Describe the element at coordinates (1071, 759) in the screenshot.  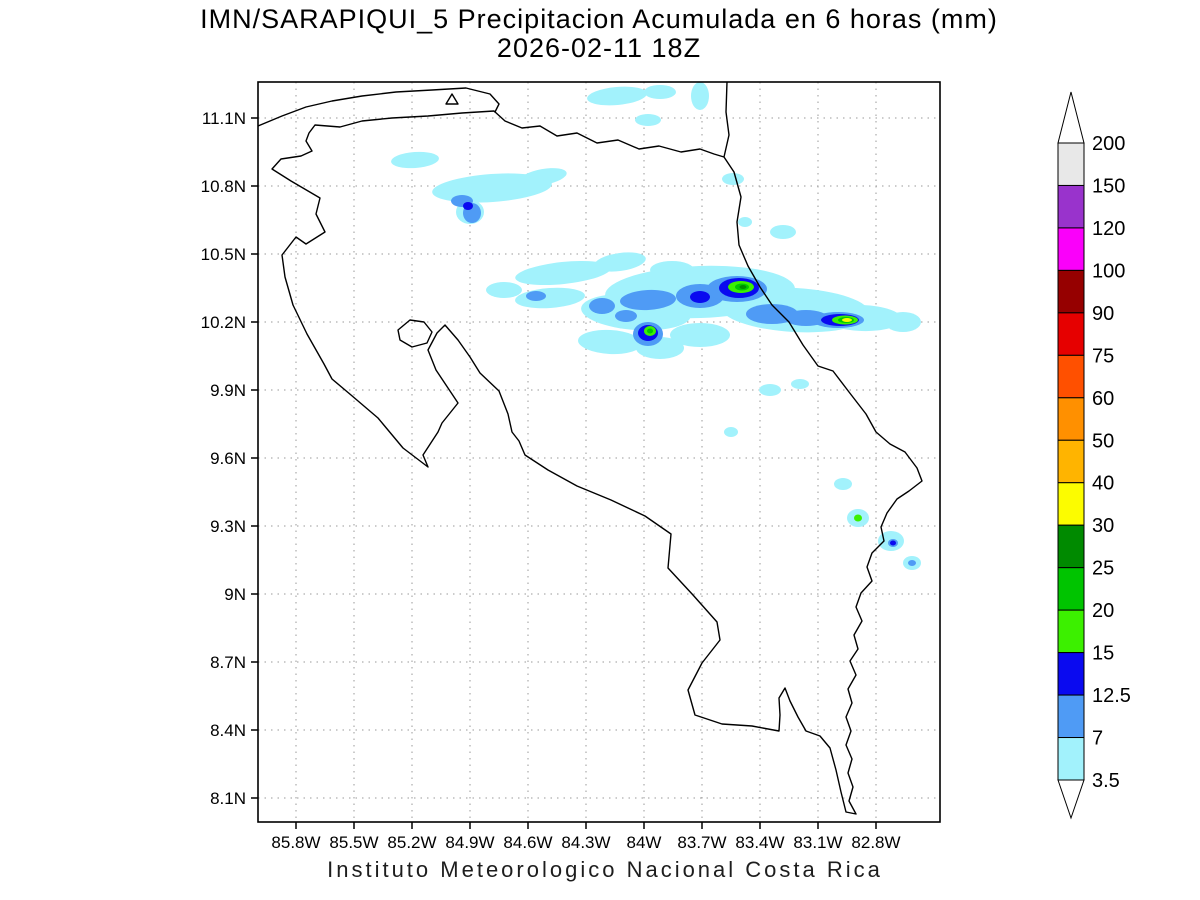
I see `colorbar-segment-3.5` at that location.